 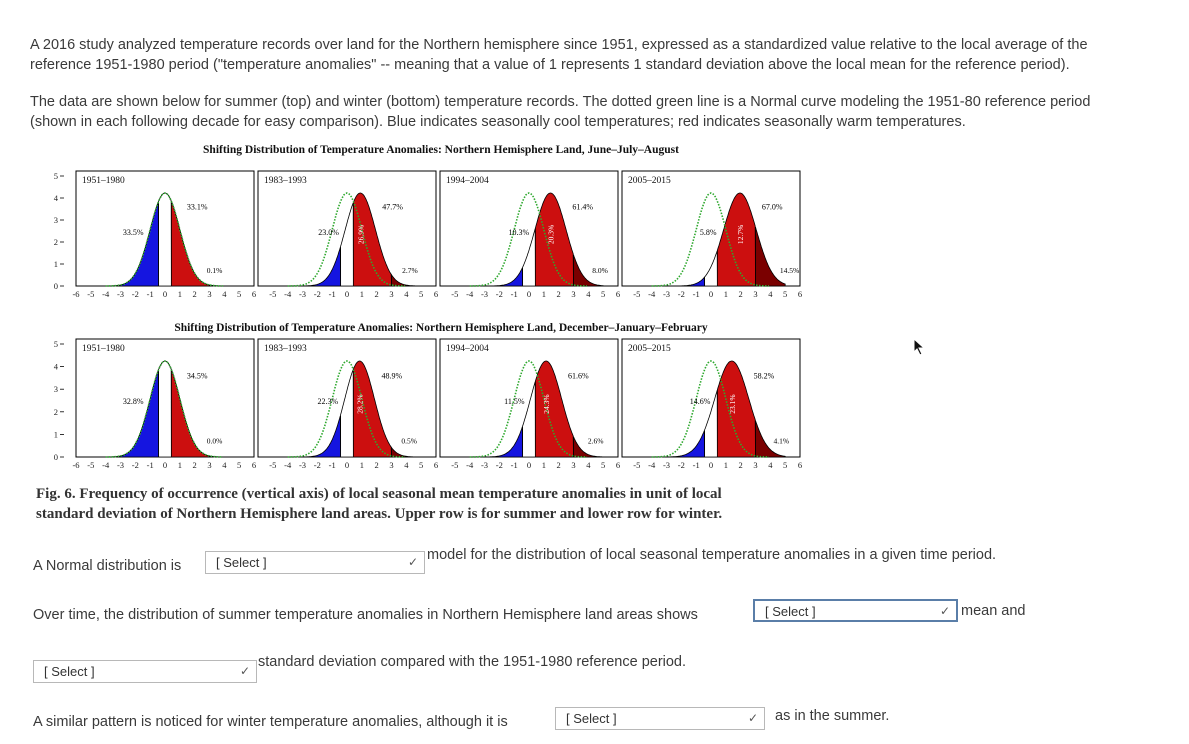 What do you see at coordinates (56, 264) in the screenshot?
I see `summer-row-y-tick: 1` at bounding box center [56, 264].